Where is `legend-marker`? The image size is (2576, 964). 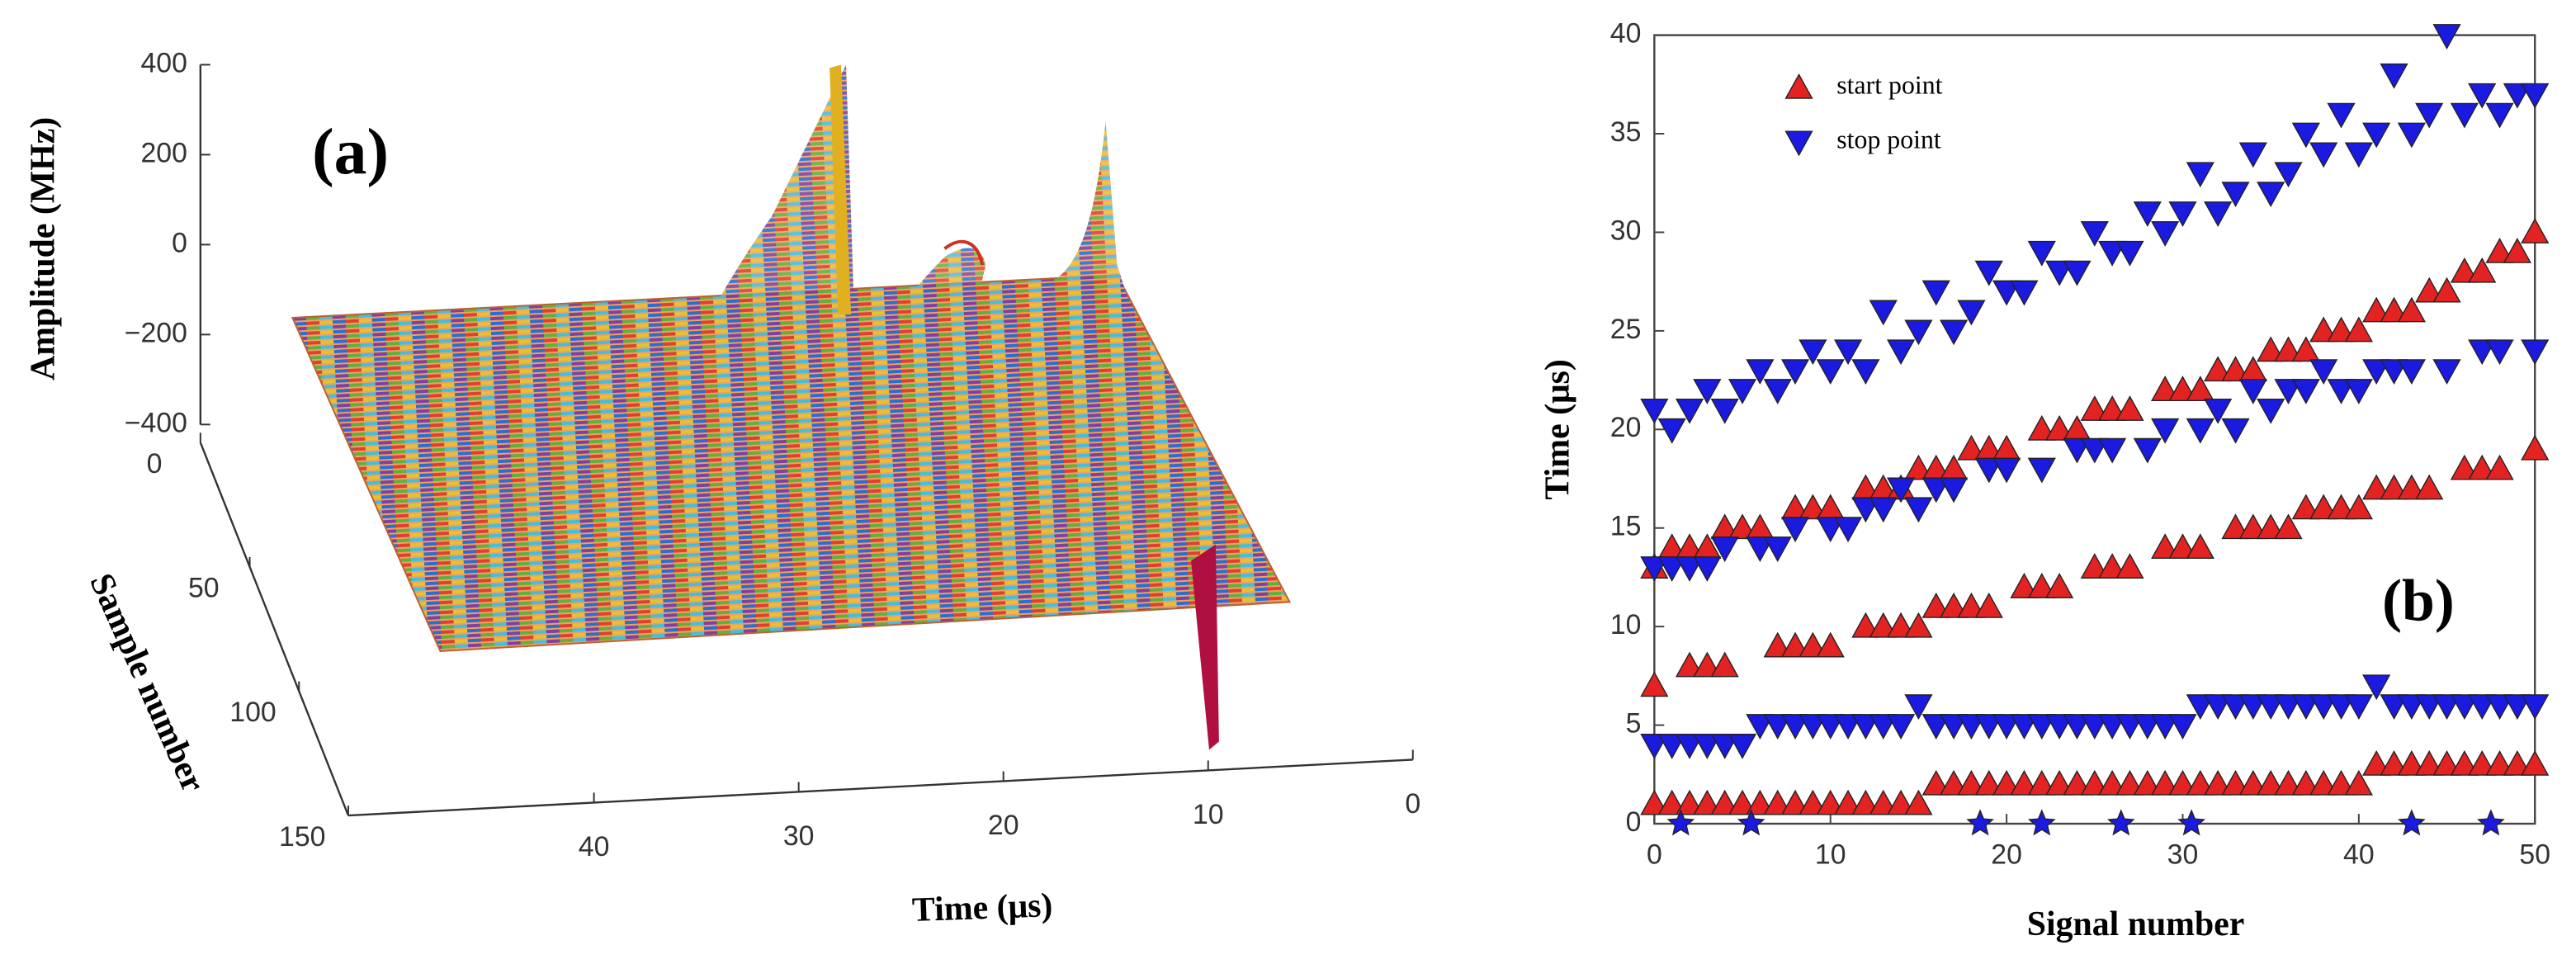 legend-marker is located at coordinates (1798, 86).